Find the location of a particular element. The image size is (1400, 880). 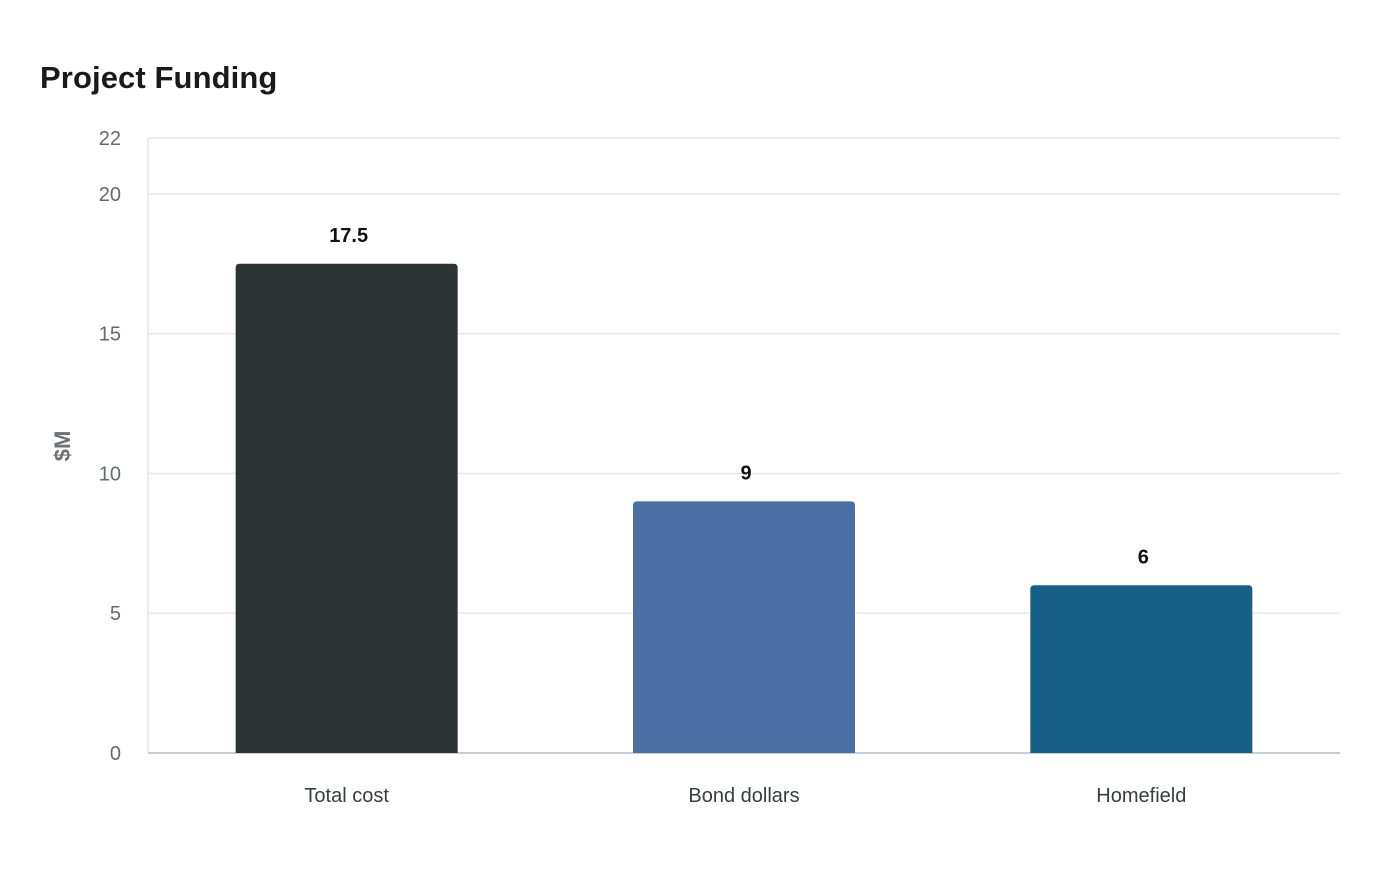

chart-title: Project Funding is located at coordinates (159, 77).